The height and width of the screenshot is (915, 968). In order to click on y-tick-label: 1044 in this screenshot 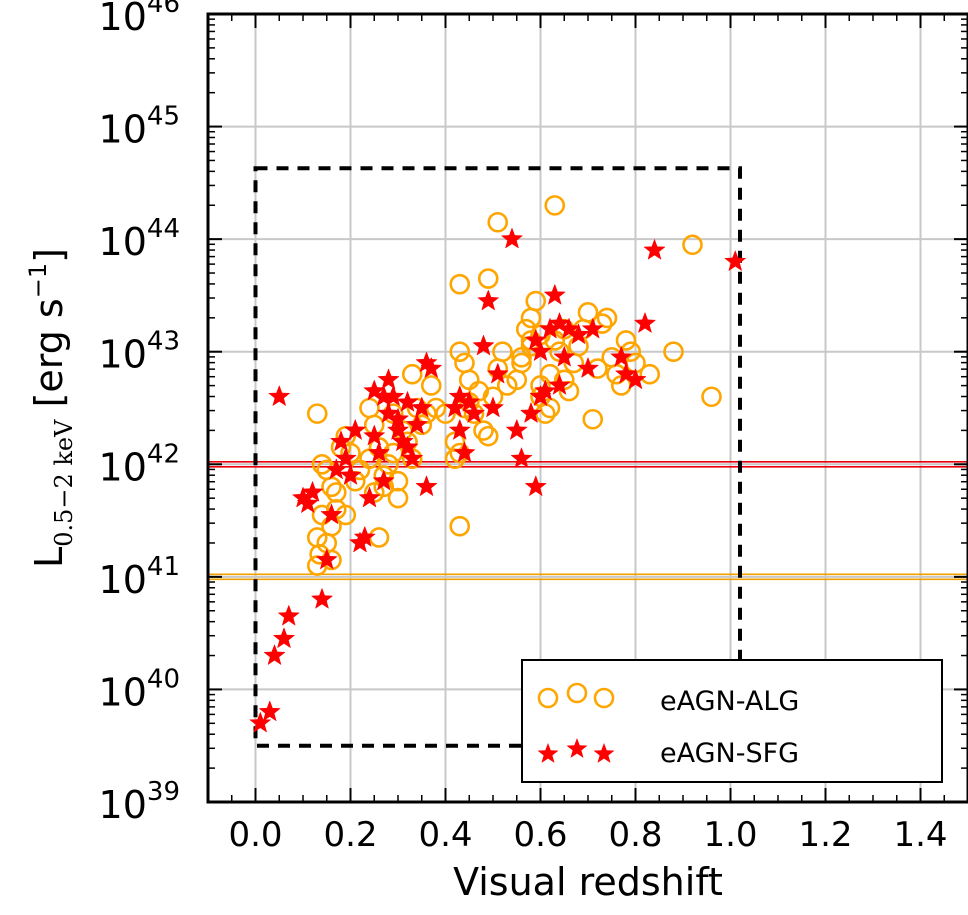, I will do `click(139, 239)`.